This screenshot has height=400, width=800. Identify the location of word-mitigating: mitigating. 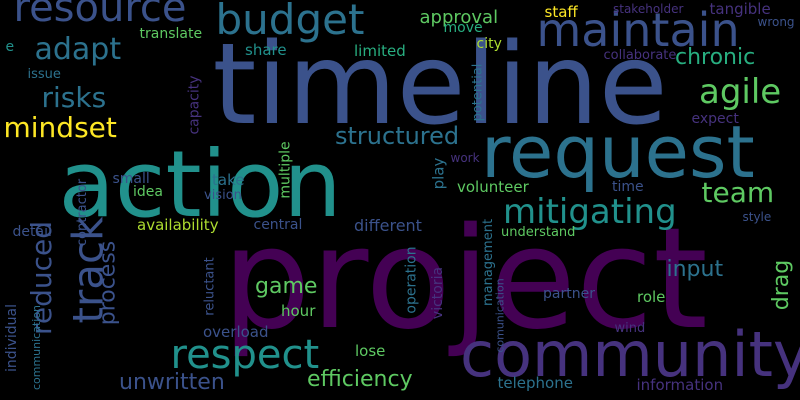
(590, 212).